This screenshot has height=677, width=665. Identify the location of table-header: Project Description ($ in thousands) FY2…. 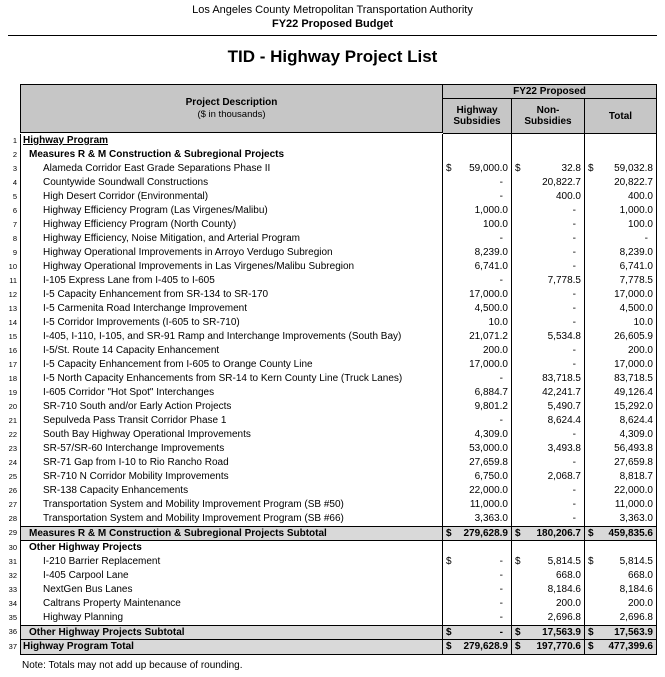
(333, 109).